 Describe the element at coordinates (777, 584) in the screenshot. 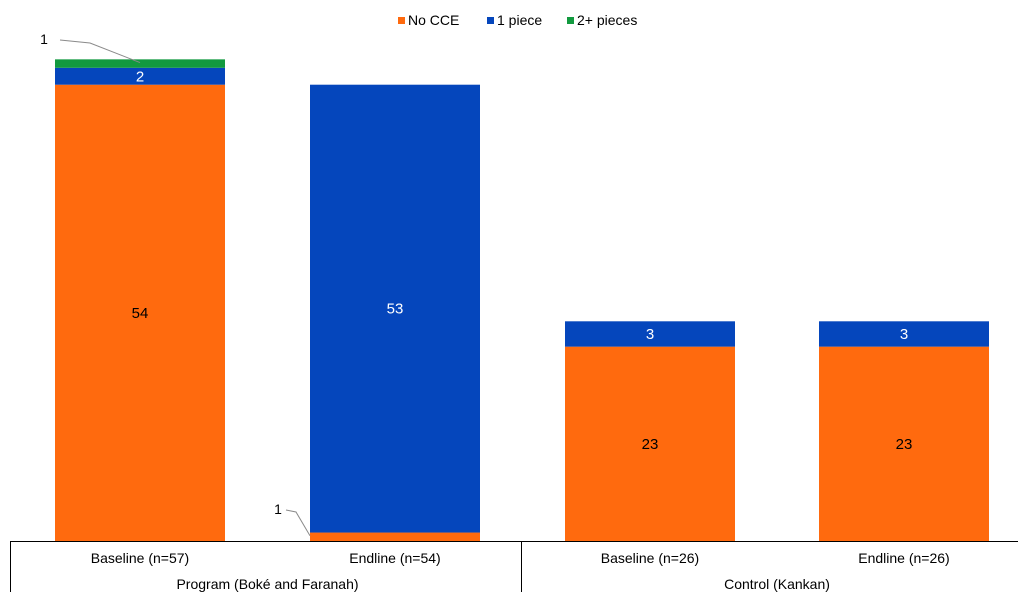

I see `group-label-1: Control (Kankan)` at that location.